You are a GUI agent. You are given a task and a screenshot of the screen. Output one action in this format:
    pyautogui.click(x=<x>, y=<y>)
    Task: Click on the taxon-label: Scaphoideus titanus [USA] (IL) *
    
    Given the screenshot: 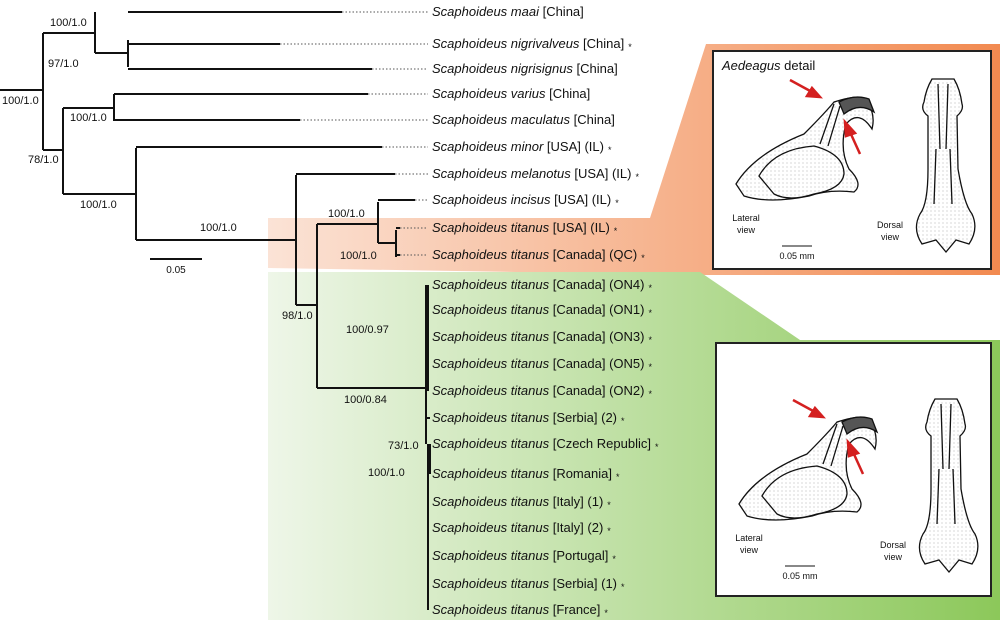 What is the action you would take?
    pyautogui.click(x=524, y=228)
    